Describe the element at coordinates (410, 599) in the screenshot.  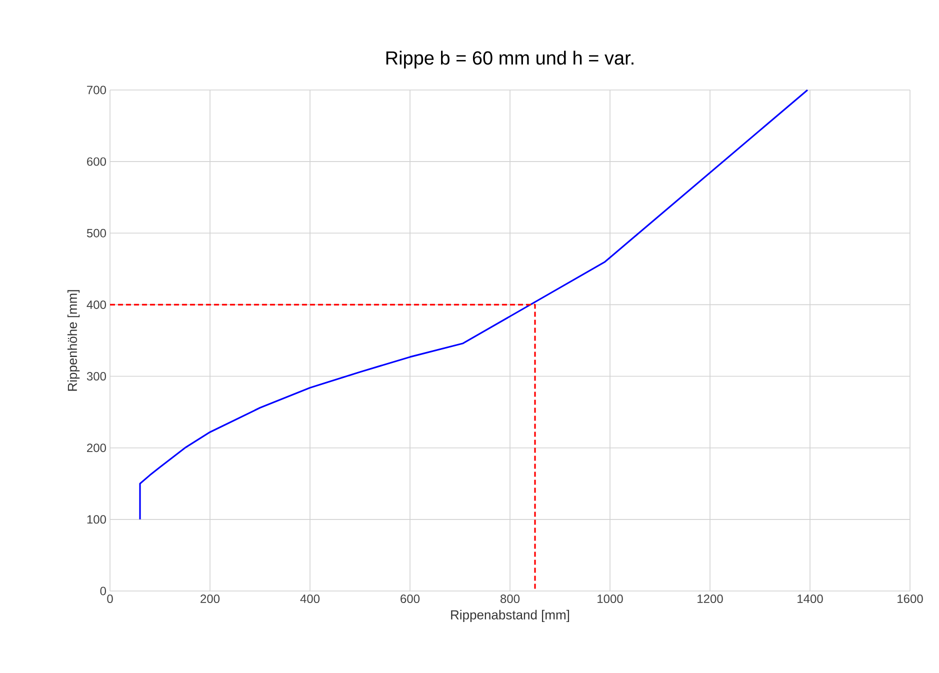
I see `x-tick-label: 600` at that location.